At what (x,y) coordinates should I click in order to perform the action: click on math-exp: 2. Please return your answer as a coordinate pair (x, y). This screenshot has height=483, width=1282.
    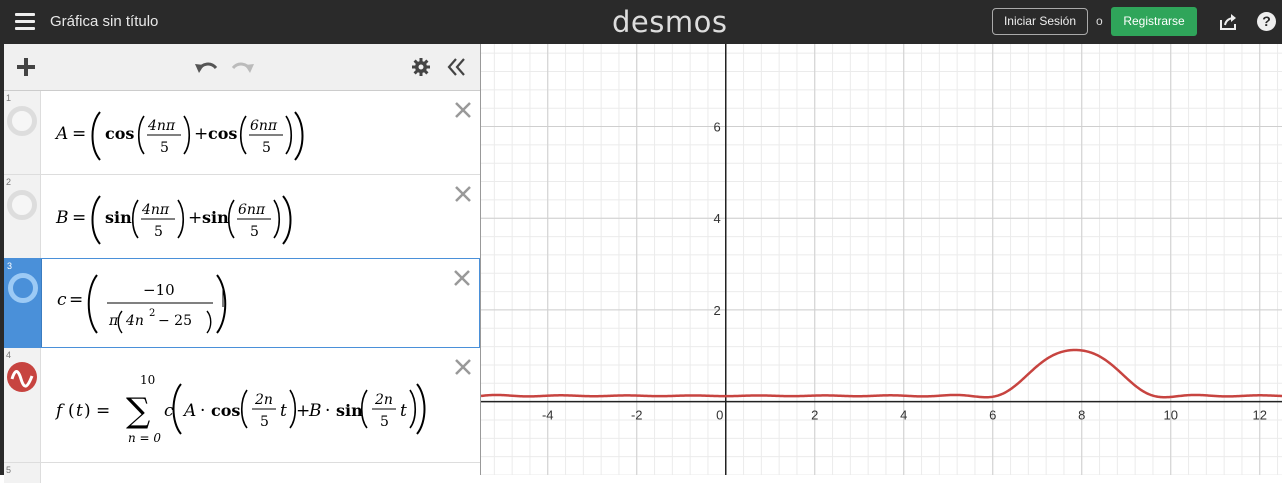
    Looking at the image, I should click on (152, 313).